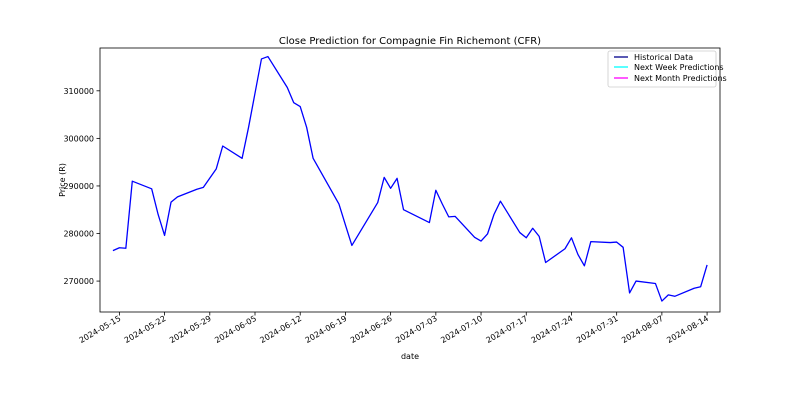 Image resolution: width=800 pixels, height=400 pixels. What do you see at coordinates (663, 57) in the screenshot?
I see `legend-label-historical: Historical Data` at bounding box center [663, 57].